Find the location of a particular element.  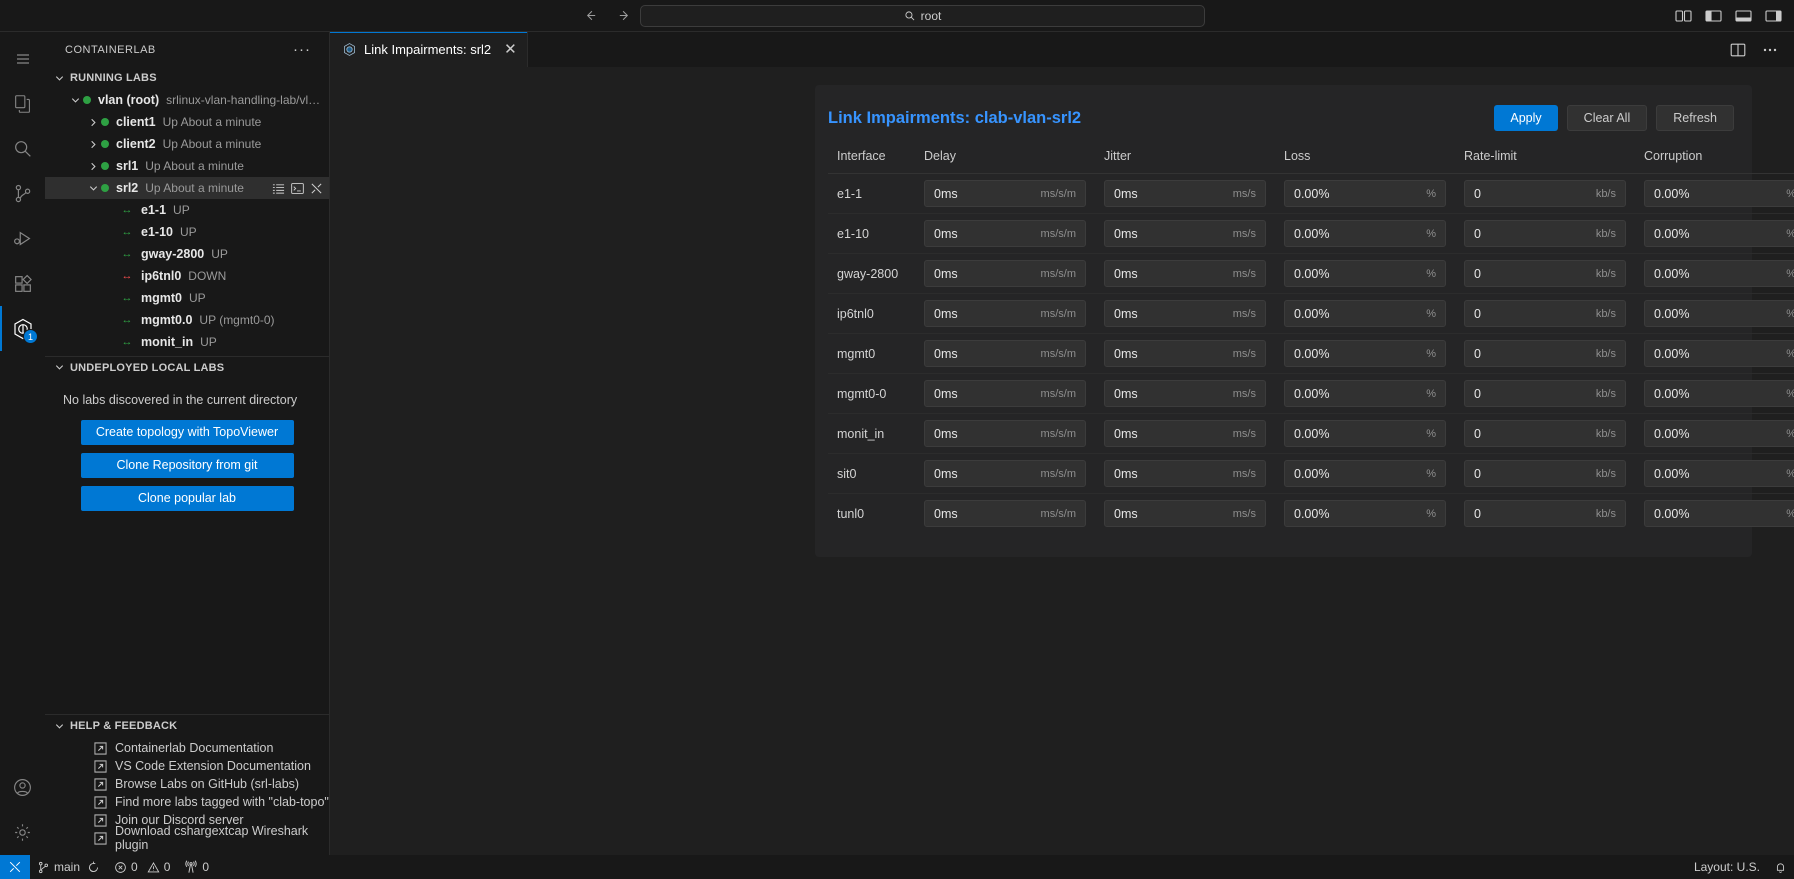

tree-item-interface: ↔ e1-10 UP is located at coordinates (187, 232).